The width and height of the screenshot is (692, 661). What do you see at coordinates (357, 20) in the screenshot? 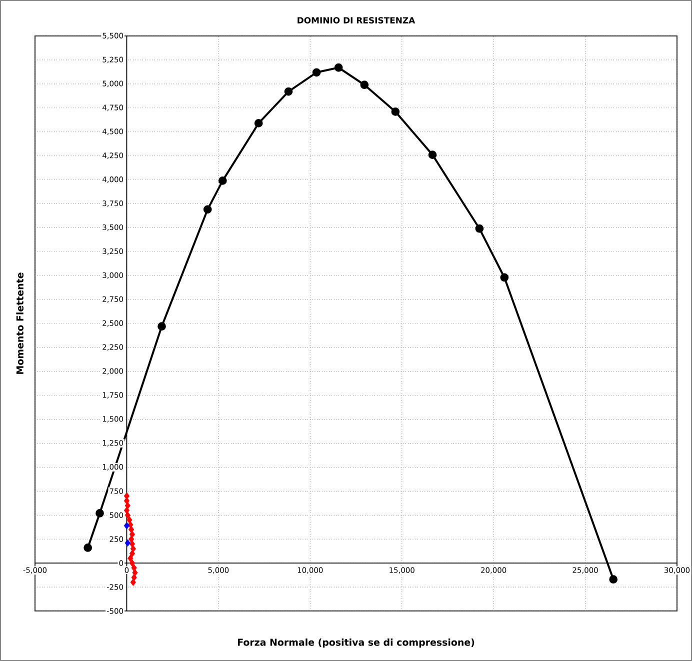
I see `chart-title: DOMINIO DI RESISTENZA` at bounding box center [357, 20].